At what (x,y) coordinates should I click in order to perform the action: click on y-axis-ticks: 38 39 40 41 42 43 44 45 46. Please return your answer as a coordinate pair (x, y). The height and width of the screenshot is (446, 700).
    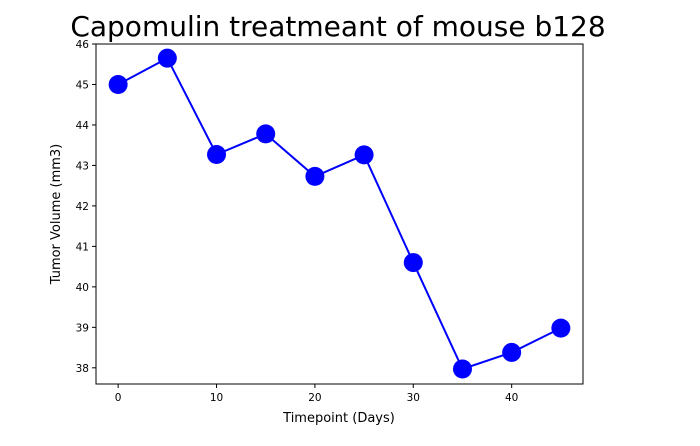
    Looking at the image, I should click on (86, 207).